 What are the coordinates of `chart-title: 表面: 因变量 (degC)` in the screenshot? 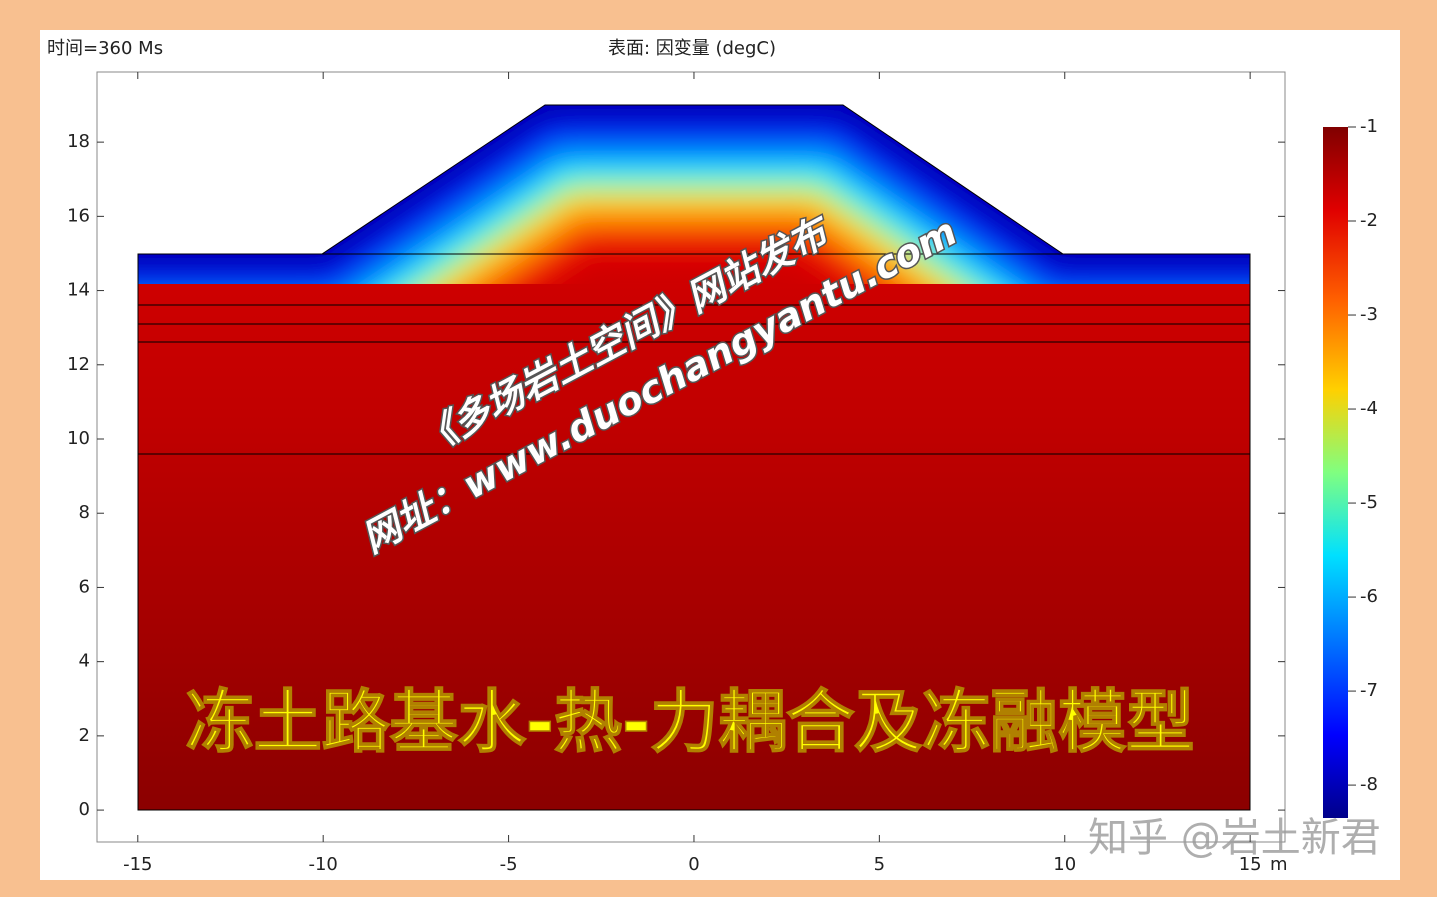 It's located at (692, 48).